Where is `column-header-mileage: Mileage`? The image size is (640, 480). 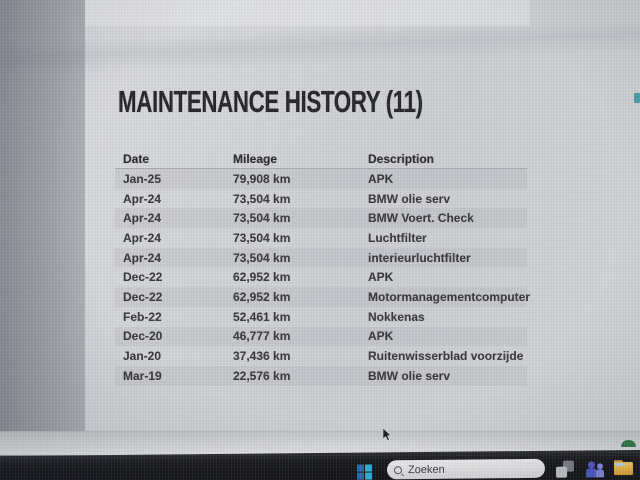
column-header-mileage: Mileage is located at coordinates (255, 158).